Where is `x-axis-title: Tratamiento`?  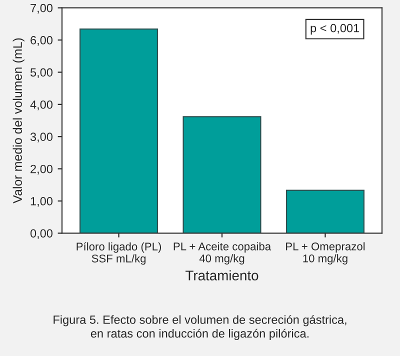 x-axis-title: Tratamiento is located at coordinates (222, 275).